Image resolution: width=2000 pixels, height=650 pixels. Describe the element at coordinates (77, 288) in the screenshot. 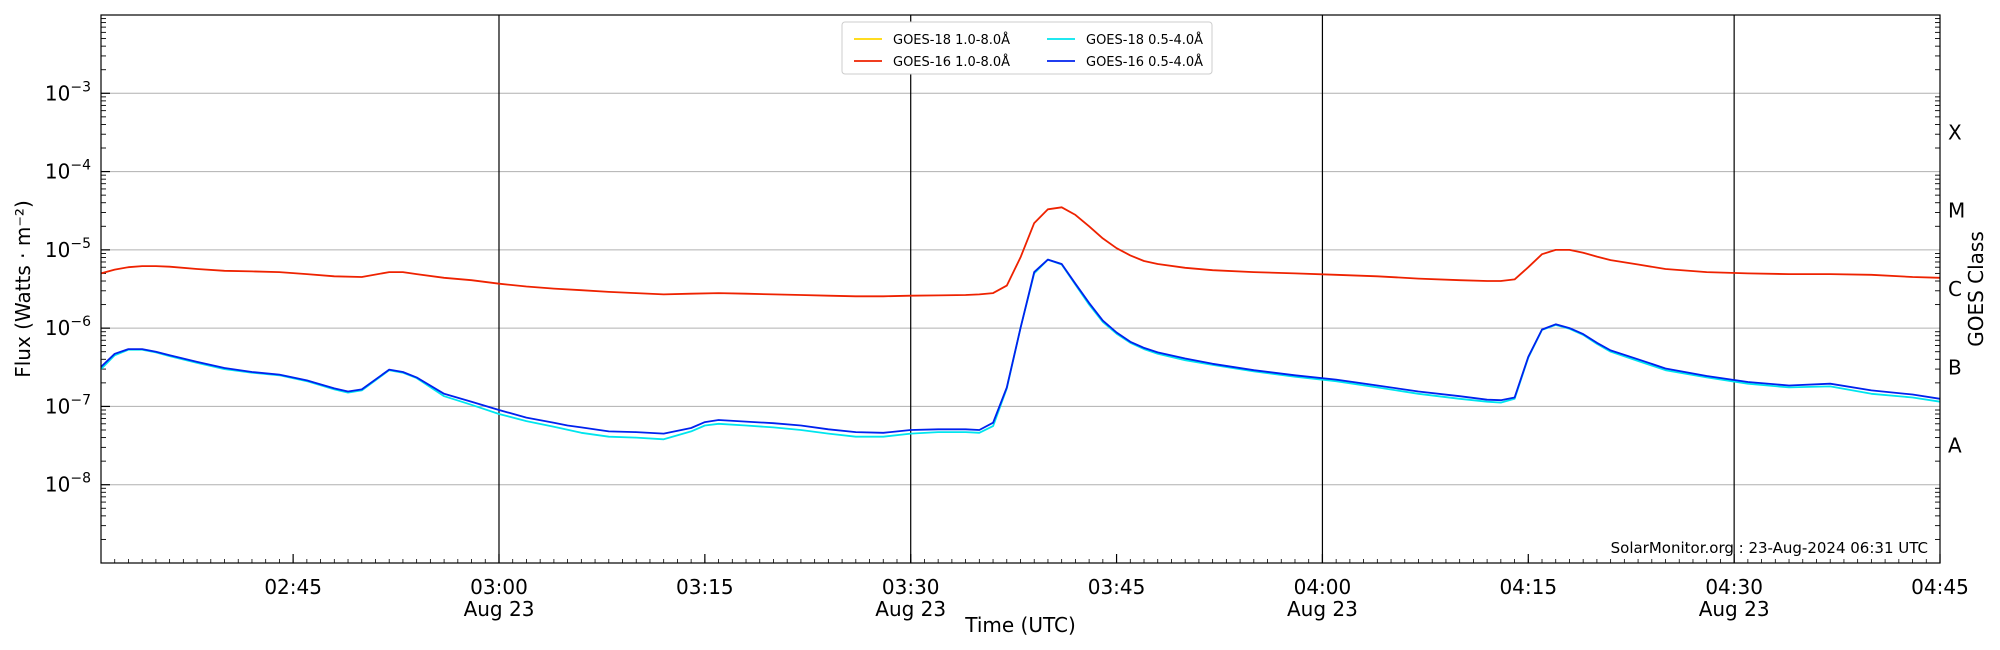

I see `y-axis-ticks: 10⁻⁸ 10⁻⁷ 10⁻⁶ 10⁻⁵ 10⁻⁴ 10⁻³` at that location.